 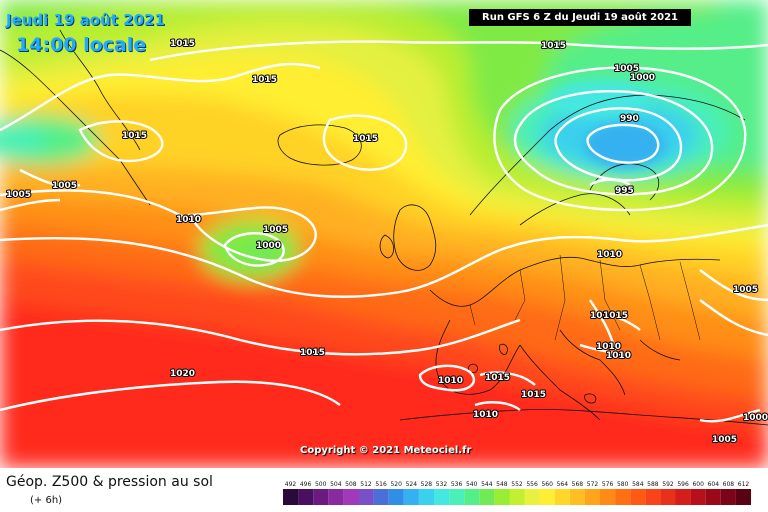 What do you see at coordinates (608, 484) in the screenshot?
I see `legend-value: 576` at bounding box center [608, 484].